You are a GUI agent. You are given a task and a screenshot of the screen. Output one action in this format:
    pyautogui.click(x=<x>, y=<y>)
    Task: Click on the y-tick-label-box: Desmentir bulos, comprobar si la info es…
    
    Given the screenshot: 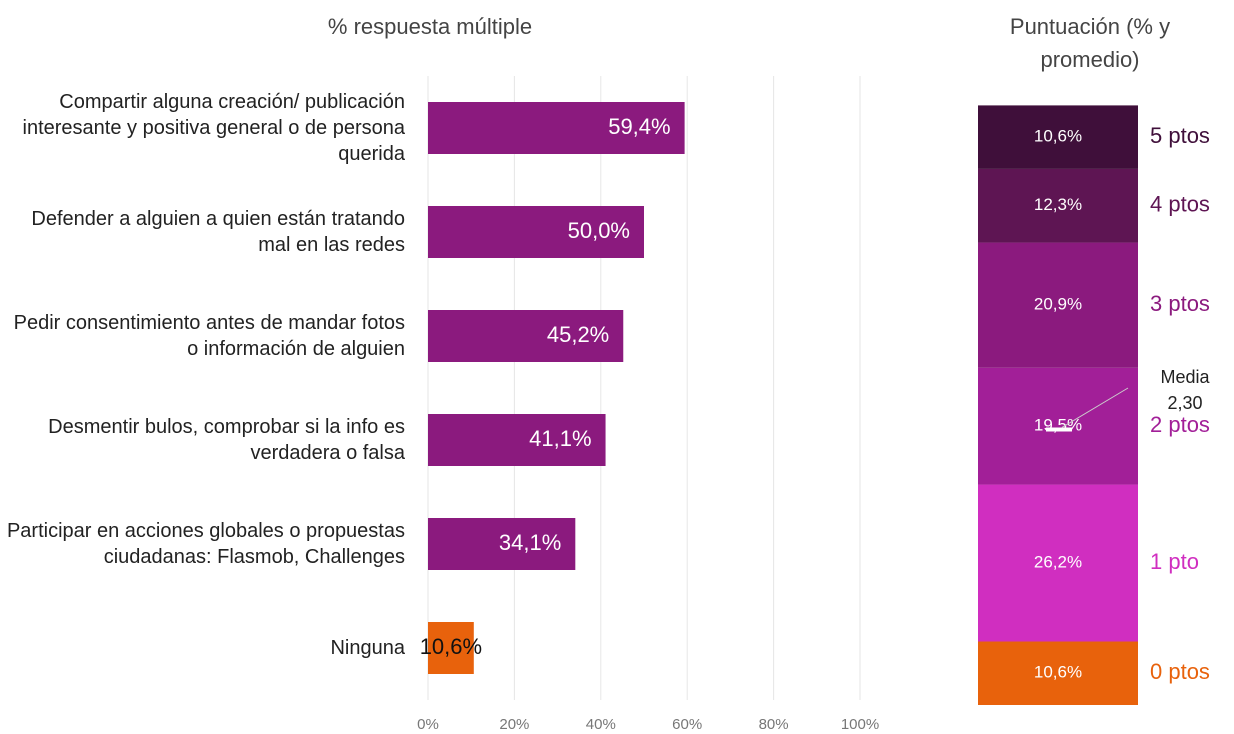 What is the action you would take?
    pyautogui.click(x=226, y=440)
    